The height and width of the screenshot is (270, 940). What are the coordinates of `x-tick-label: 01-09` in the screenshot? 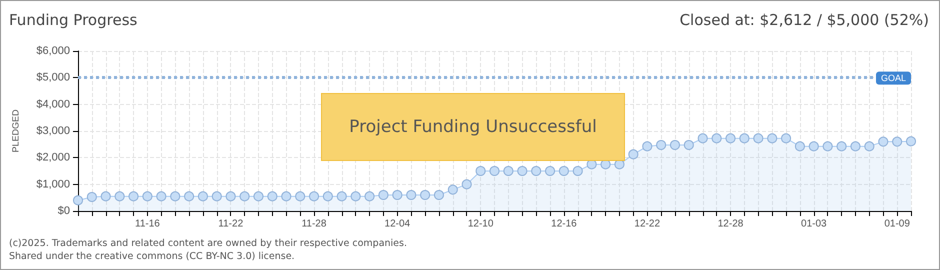 It's located at (897, 224).